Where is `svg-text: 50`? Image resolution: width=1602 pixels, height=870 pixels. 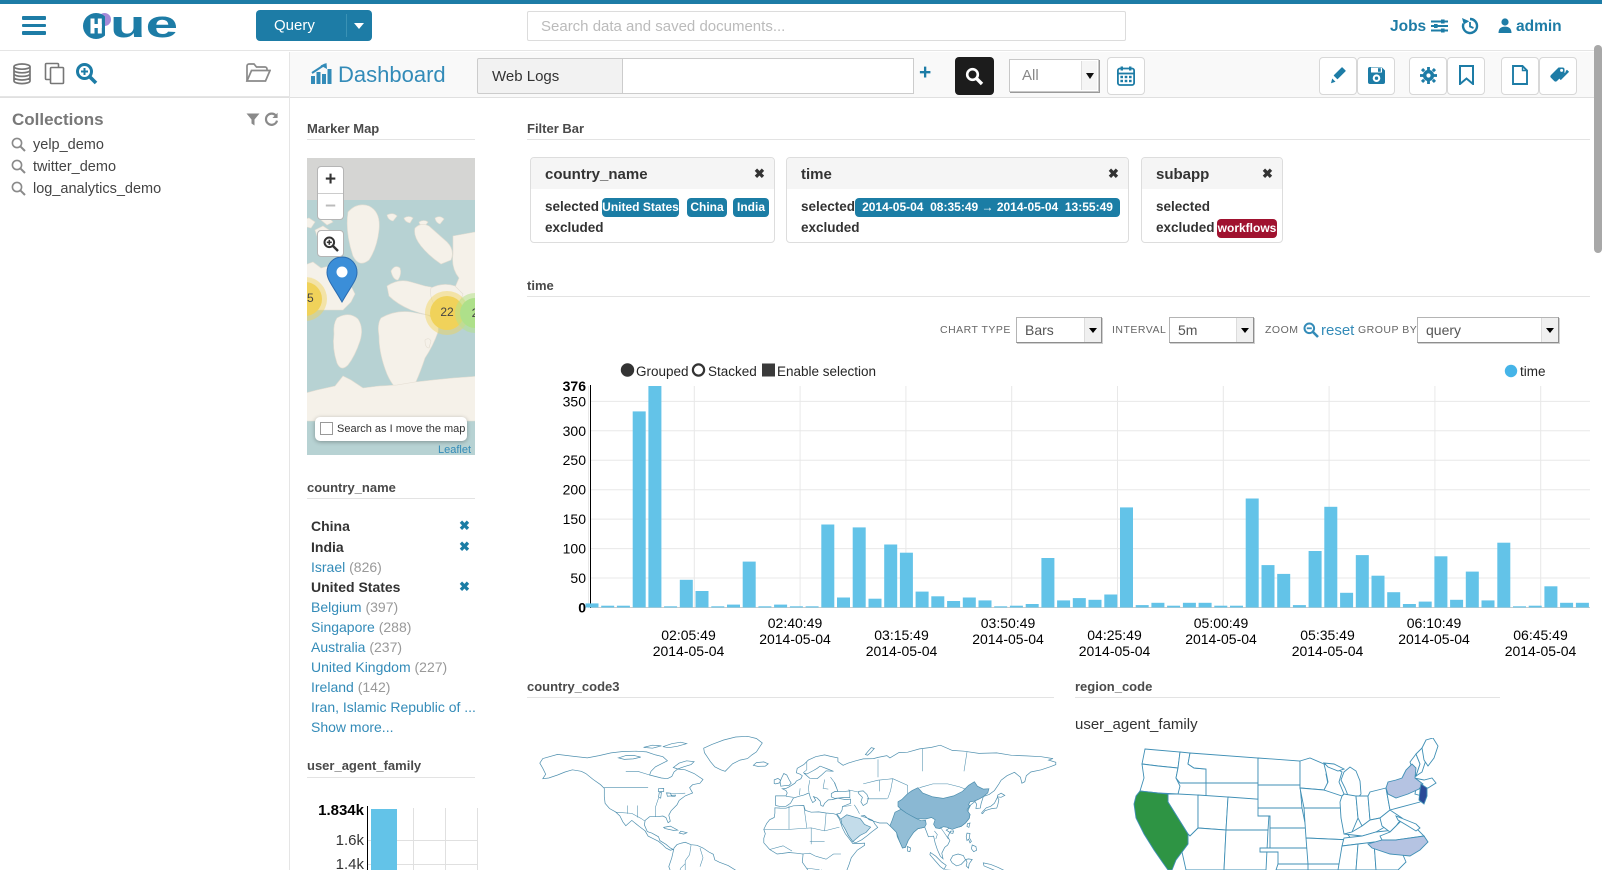
svg-text: 50 is located at coordinates (578, 578).